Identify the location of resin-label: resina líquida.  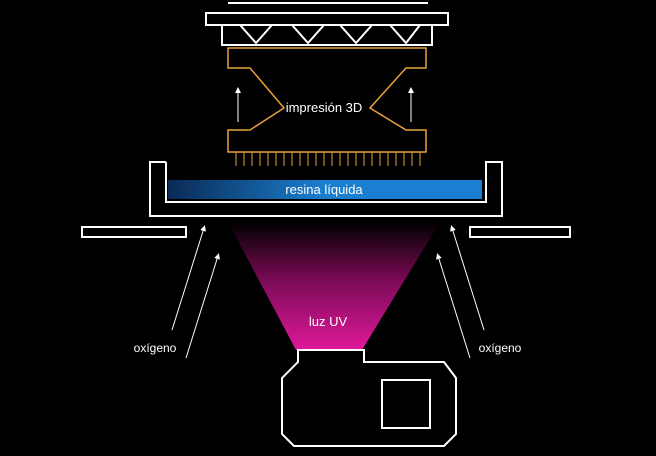
(324, 189).